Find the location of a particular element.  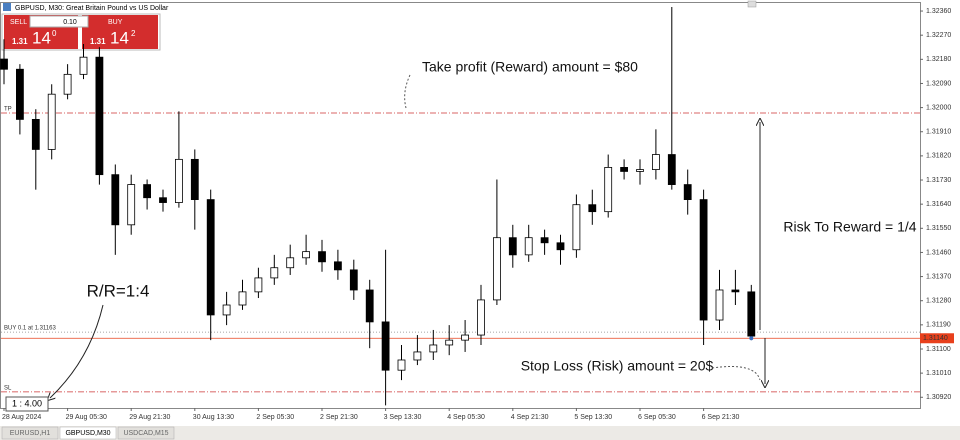

x-tick-label: 30 Aug 13:30 is located at coordinates (213, 417).